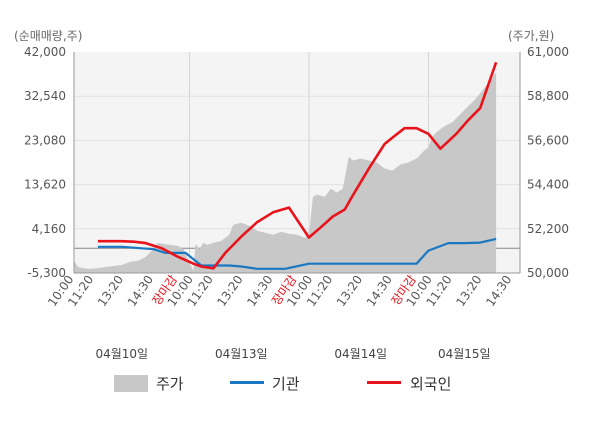  I want to click on left-tick-label: 4,160, so click(49, 229).